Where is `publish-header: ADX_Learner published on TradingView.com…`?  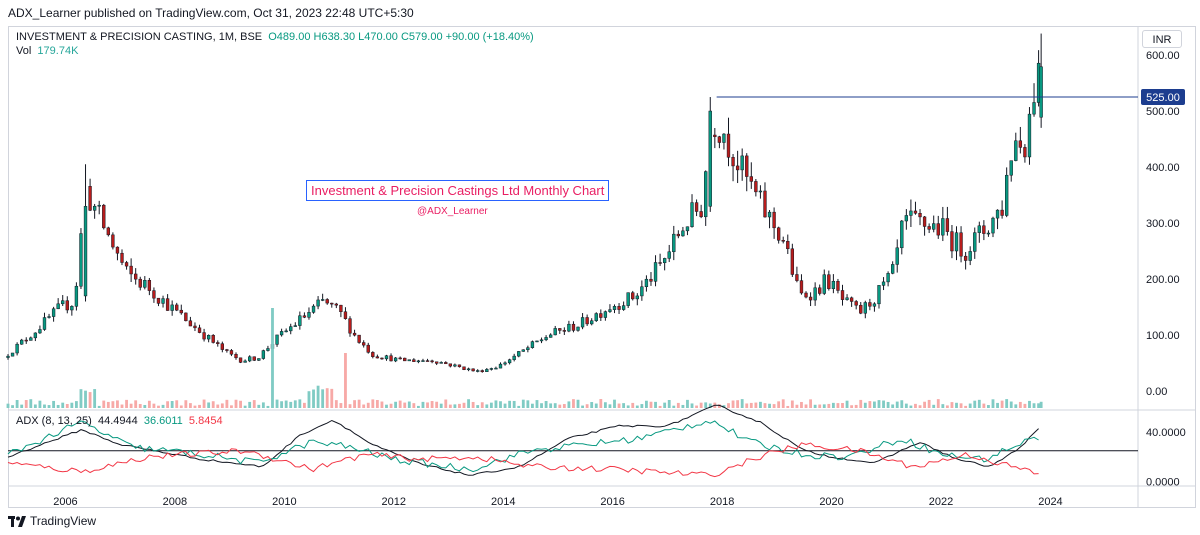 publish-header: ADX_Learner published on TradingView.com… is located at coordinates (600, 13).